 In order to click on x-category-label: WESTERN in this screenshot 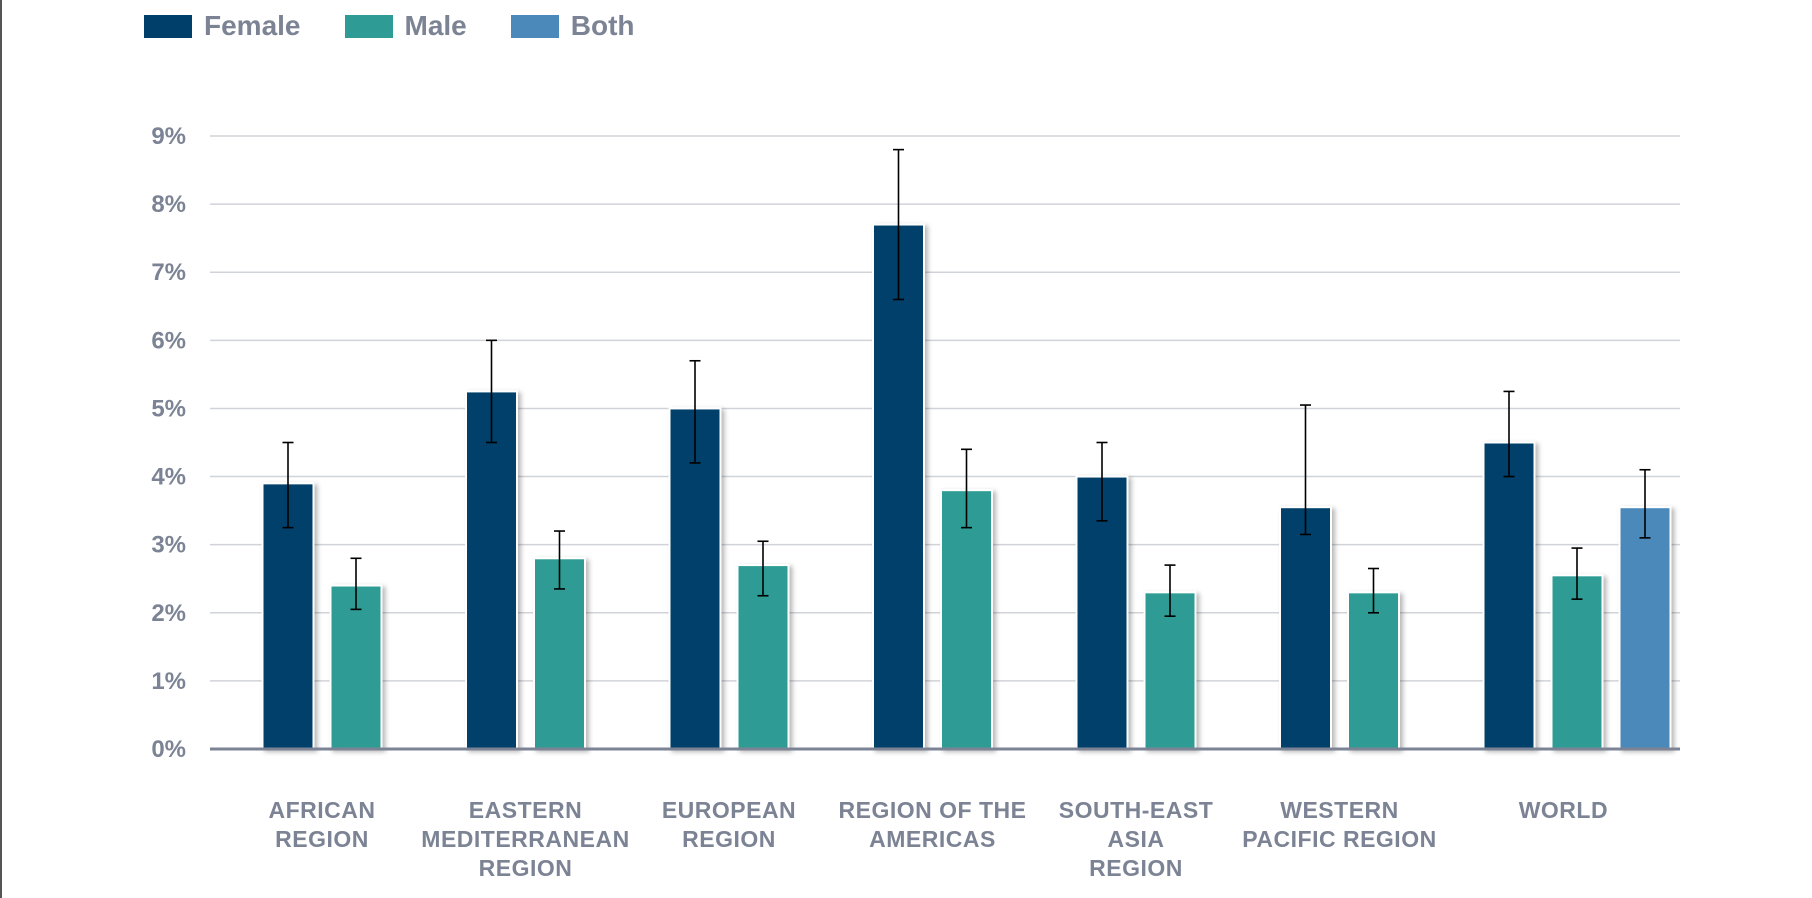, I will do `click(1339, 810)`.